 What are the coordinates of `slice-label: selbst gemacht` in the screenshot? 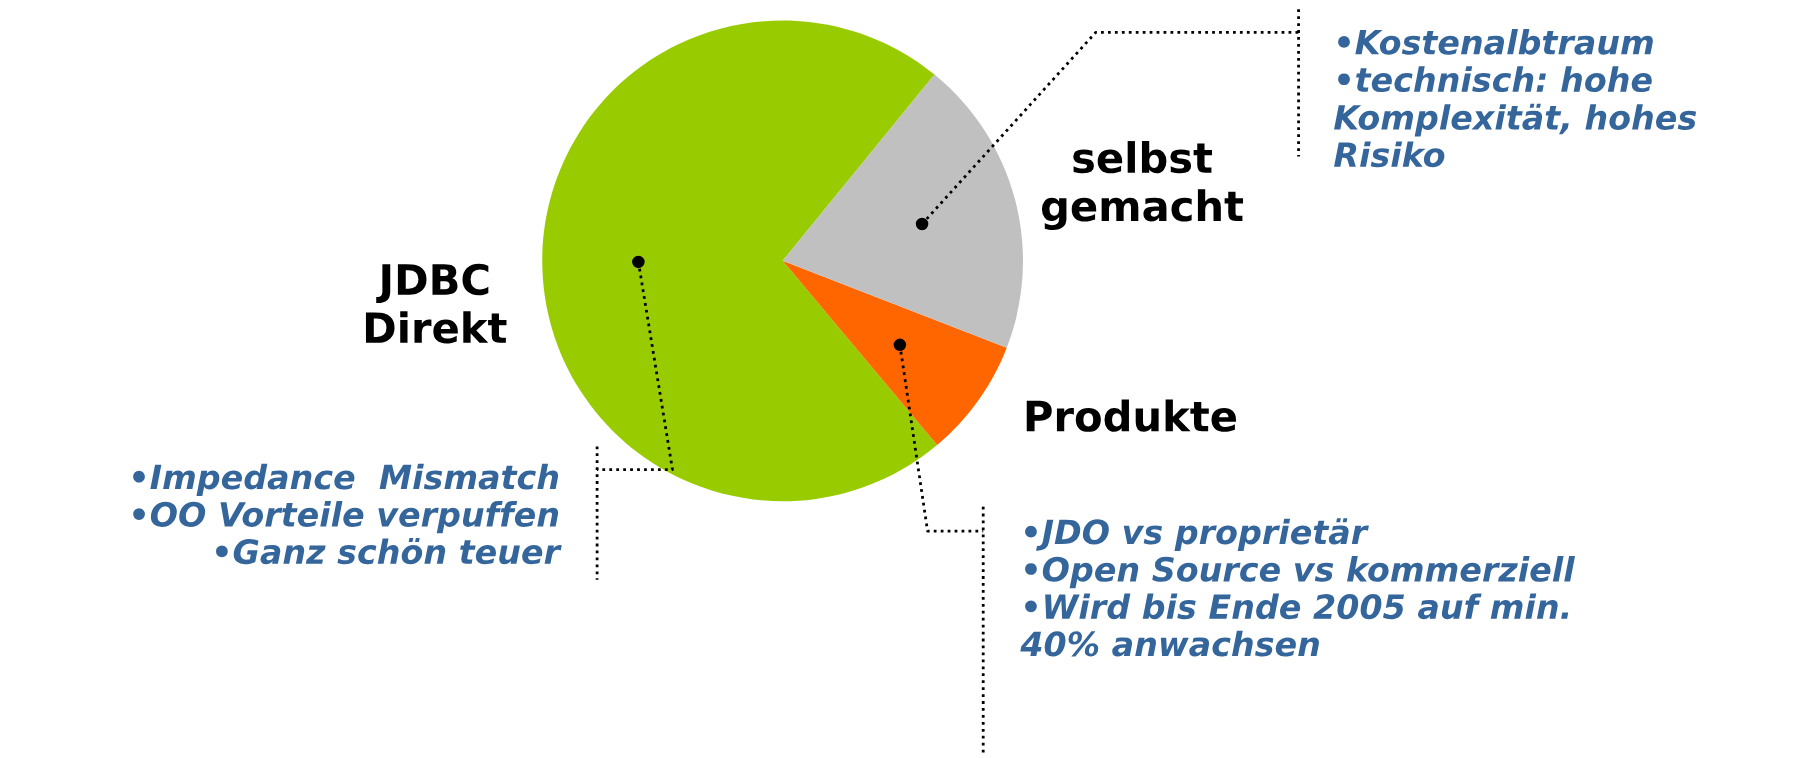 It's located at (1142, 185).